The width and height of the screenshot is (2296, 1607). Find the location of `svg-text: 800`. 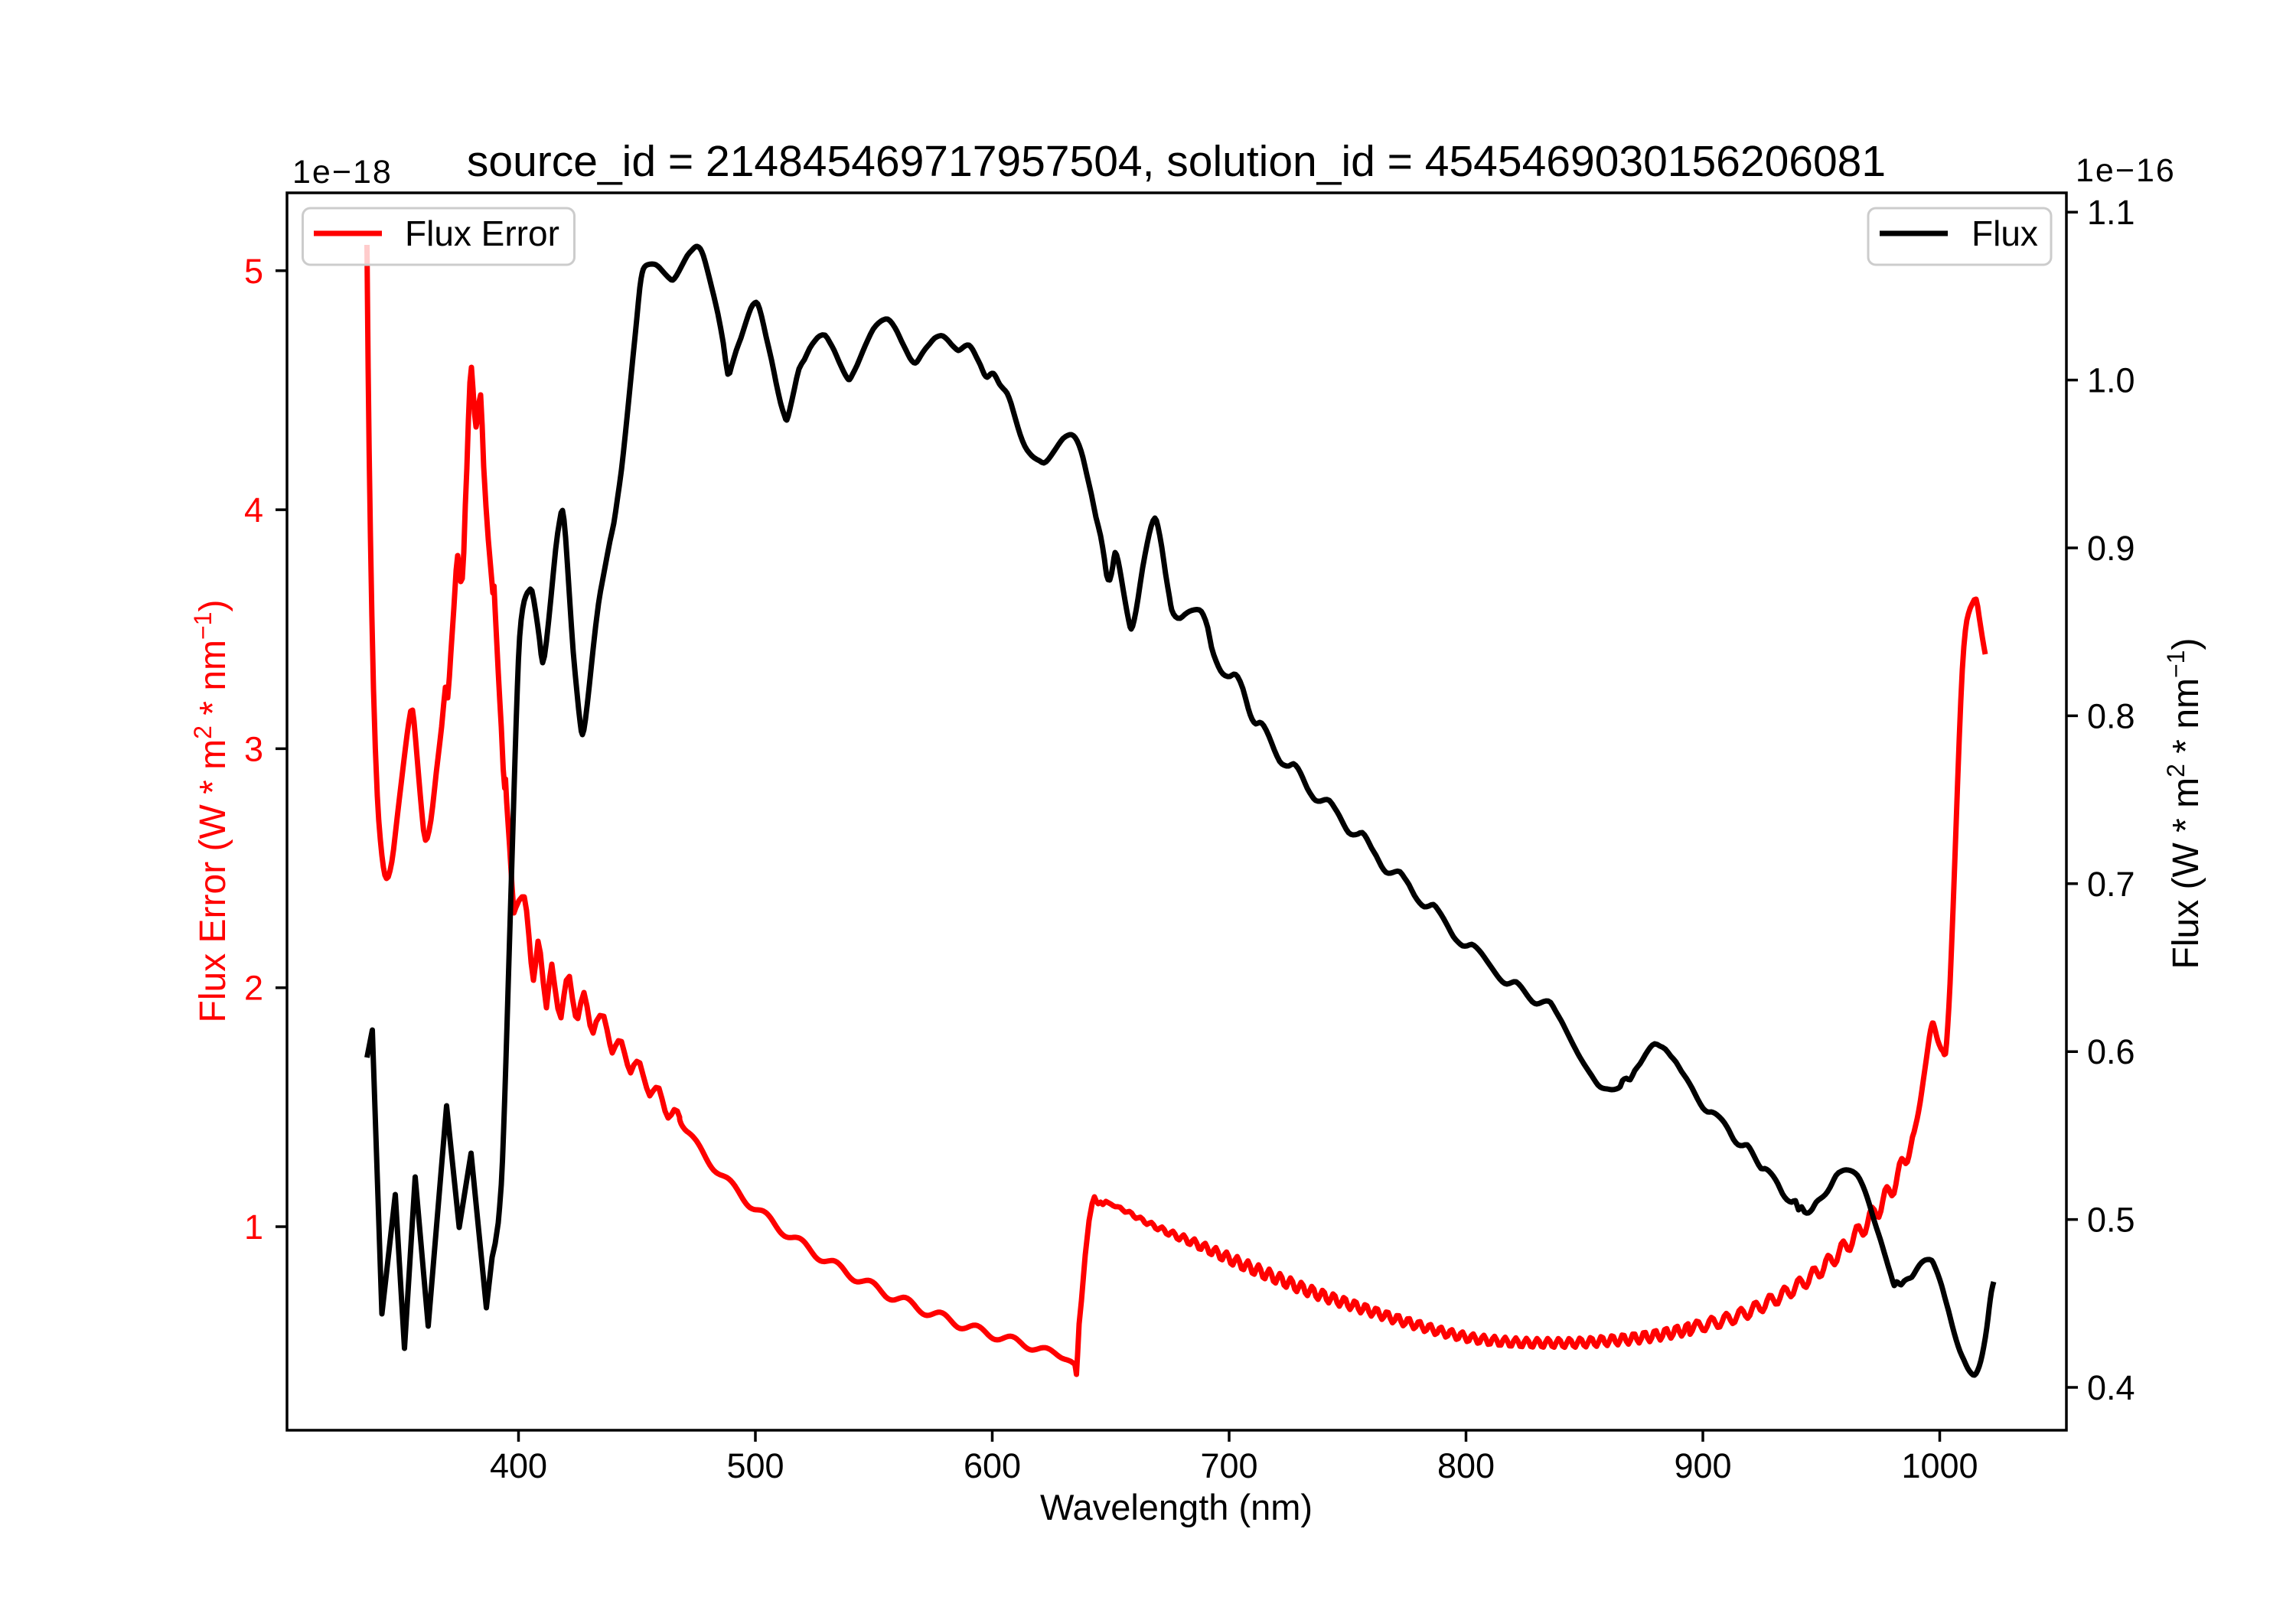

svg-text: 800 is located at coordinates (1466, 1465).